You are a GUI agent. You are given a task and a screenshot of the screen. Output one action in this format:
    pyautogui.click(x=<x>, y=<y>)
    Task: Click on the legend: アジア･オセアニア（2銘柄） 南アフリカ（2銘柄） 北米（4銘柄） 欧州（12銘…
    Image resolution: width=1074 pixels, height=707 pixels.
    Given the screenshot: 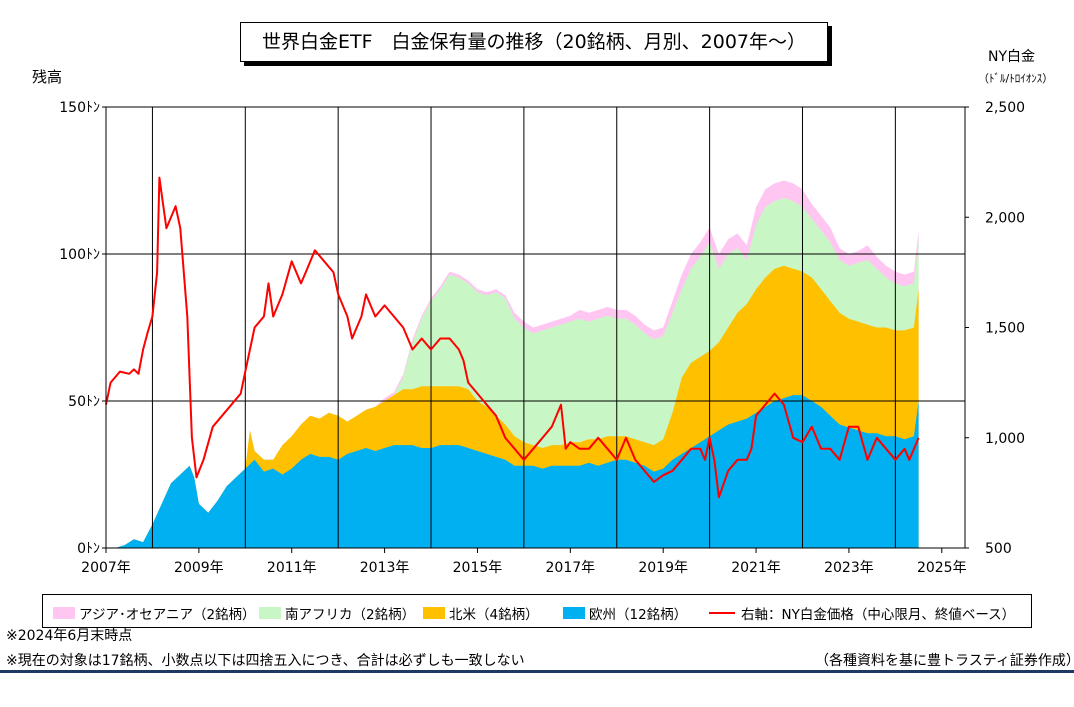 What is the action you would take?
    pyautogui.click(x=537, y=611)
    